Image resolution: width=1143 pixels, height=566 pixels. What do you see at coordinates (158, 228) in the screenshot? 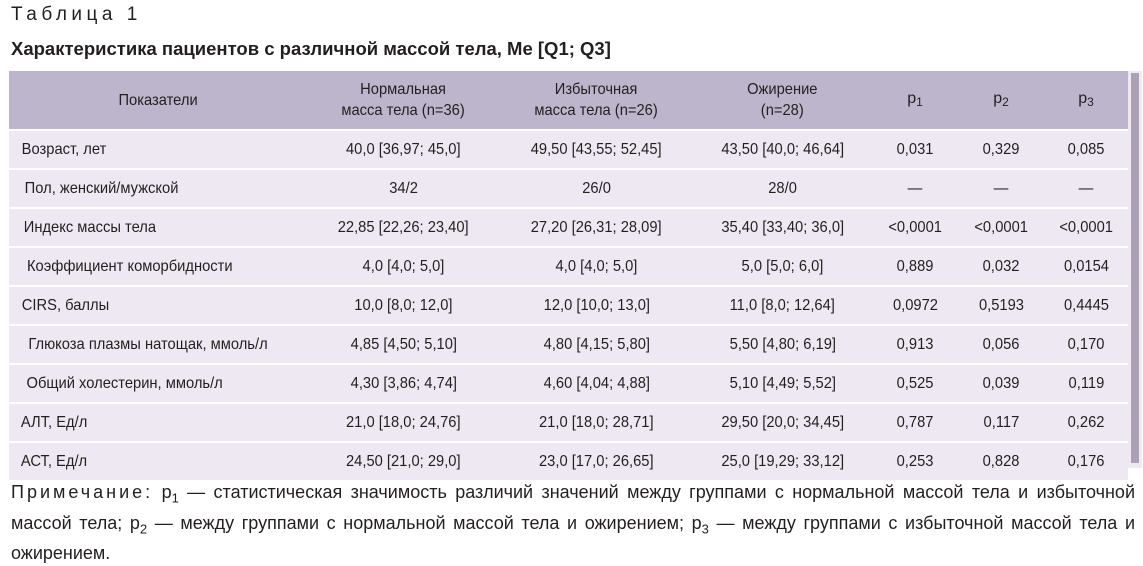
I see `cell-label: Индекс массы тела` at bounding box center [158, 228].